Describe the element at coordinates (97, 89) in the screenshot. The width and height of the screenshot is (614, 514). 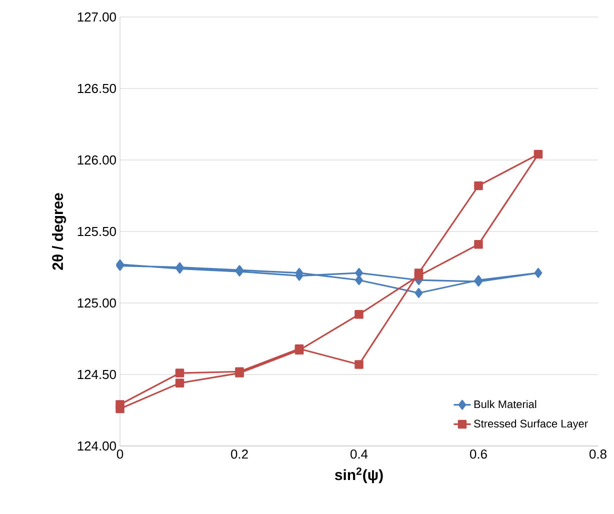
I see `y-tick-label: 126.50` at that location.